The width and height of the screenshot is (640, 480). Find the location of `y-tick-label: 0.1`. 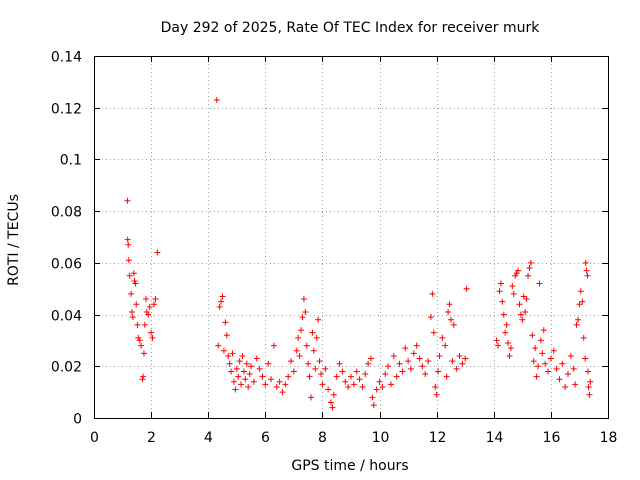

y-tick-label: 0.1 is located at coordinates (71, 161).